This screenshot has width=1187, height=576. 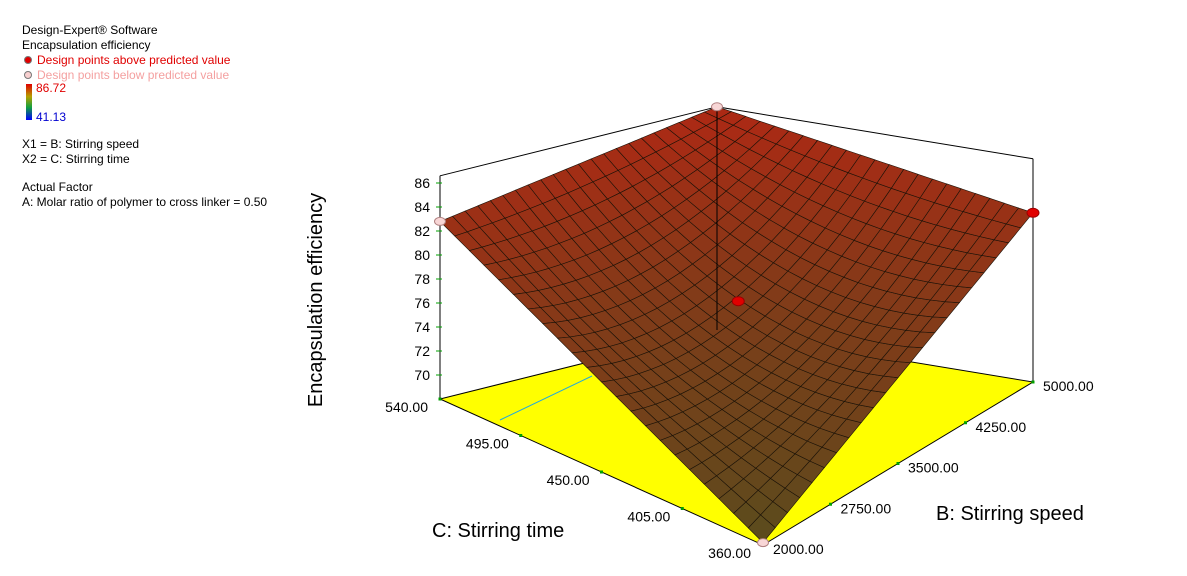 What do you see at coordinates (28, 60) in the screenshot?
I see `above-point-icon` at bounding box center [28, 60].